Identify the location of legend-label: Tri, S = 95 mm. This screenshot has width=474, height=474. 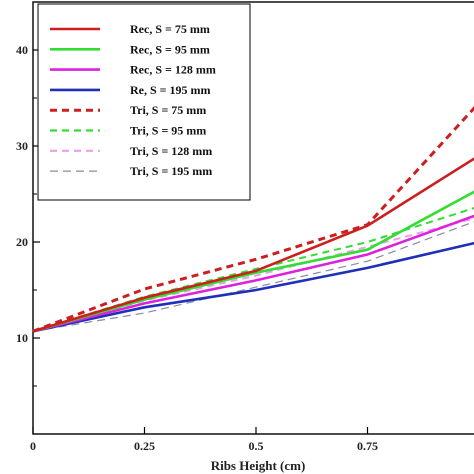
(168, 131).